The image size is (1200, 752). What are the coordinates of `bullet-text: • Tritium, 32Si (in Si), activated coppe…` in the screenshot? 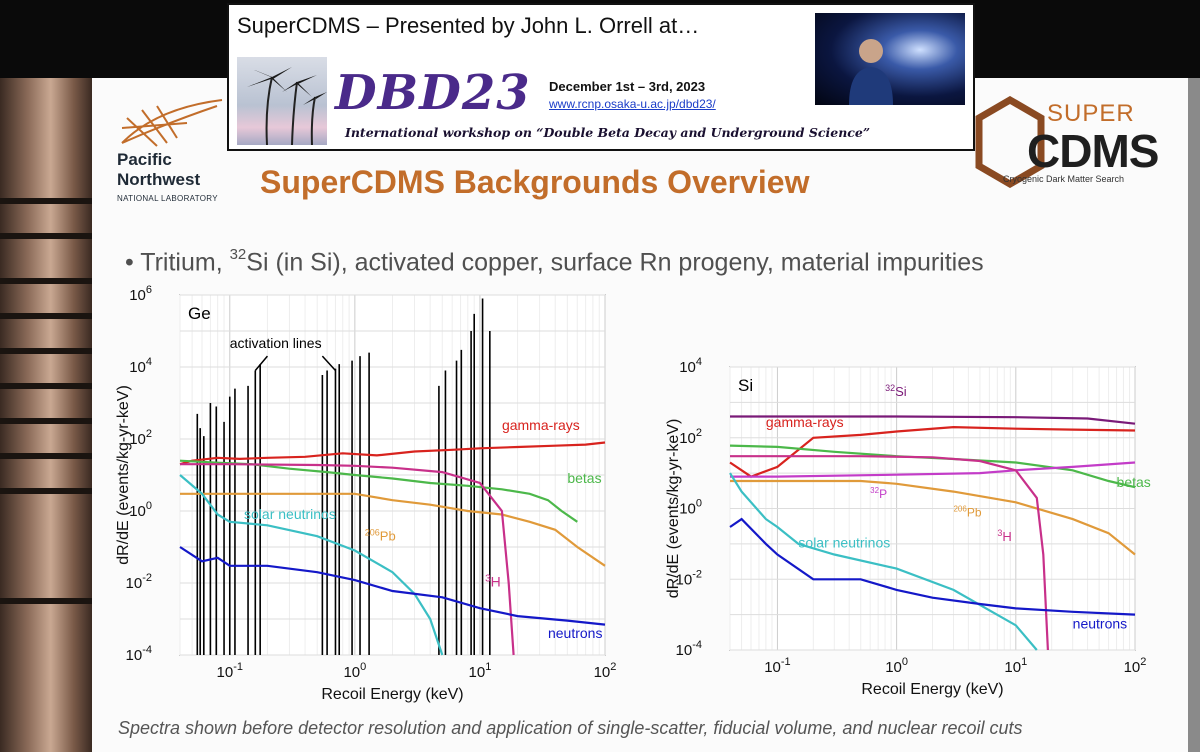 It's located at (554, 261).